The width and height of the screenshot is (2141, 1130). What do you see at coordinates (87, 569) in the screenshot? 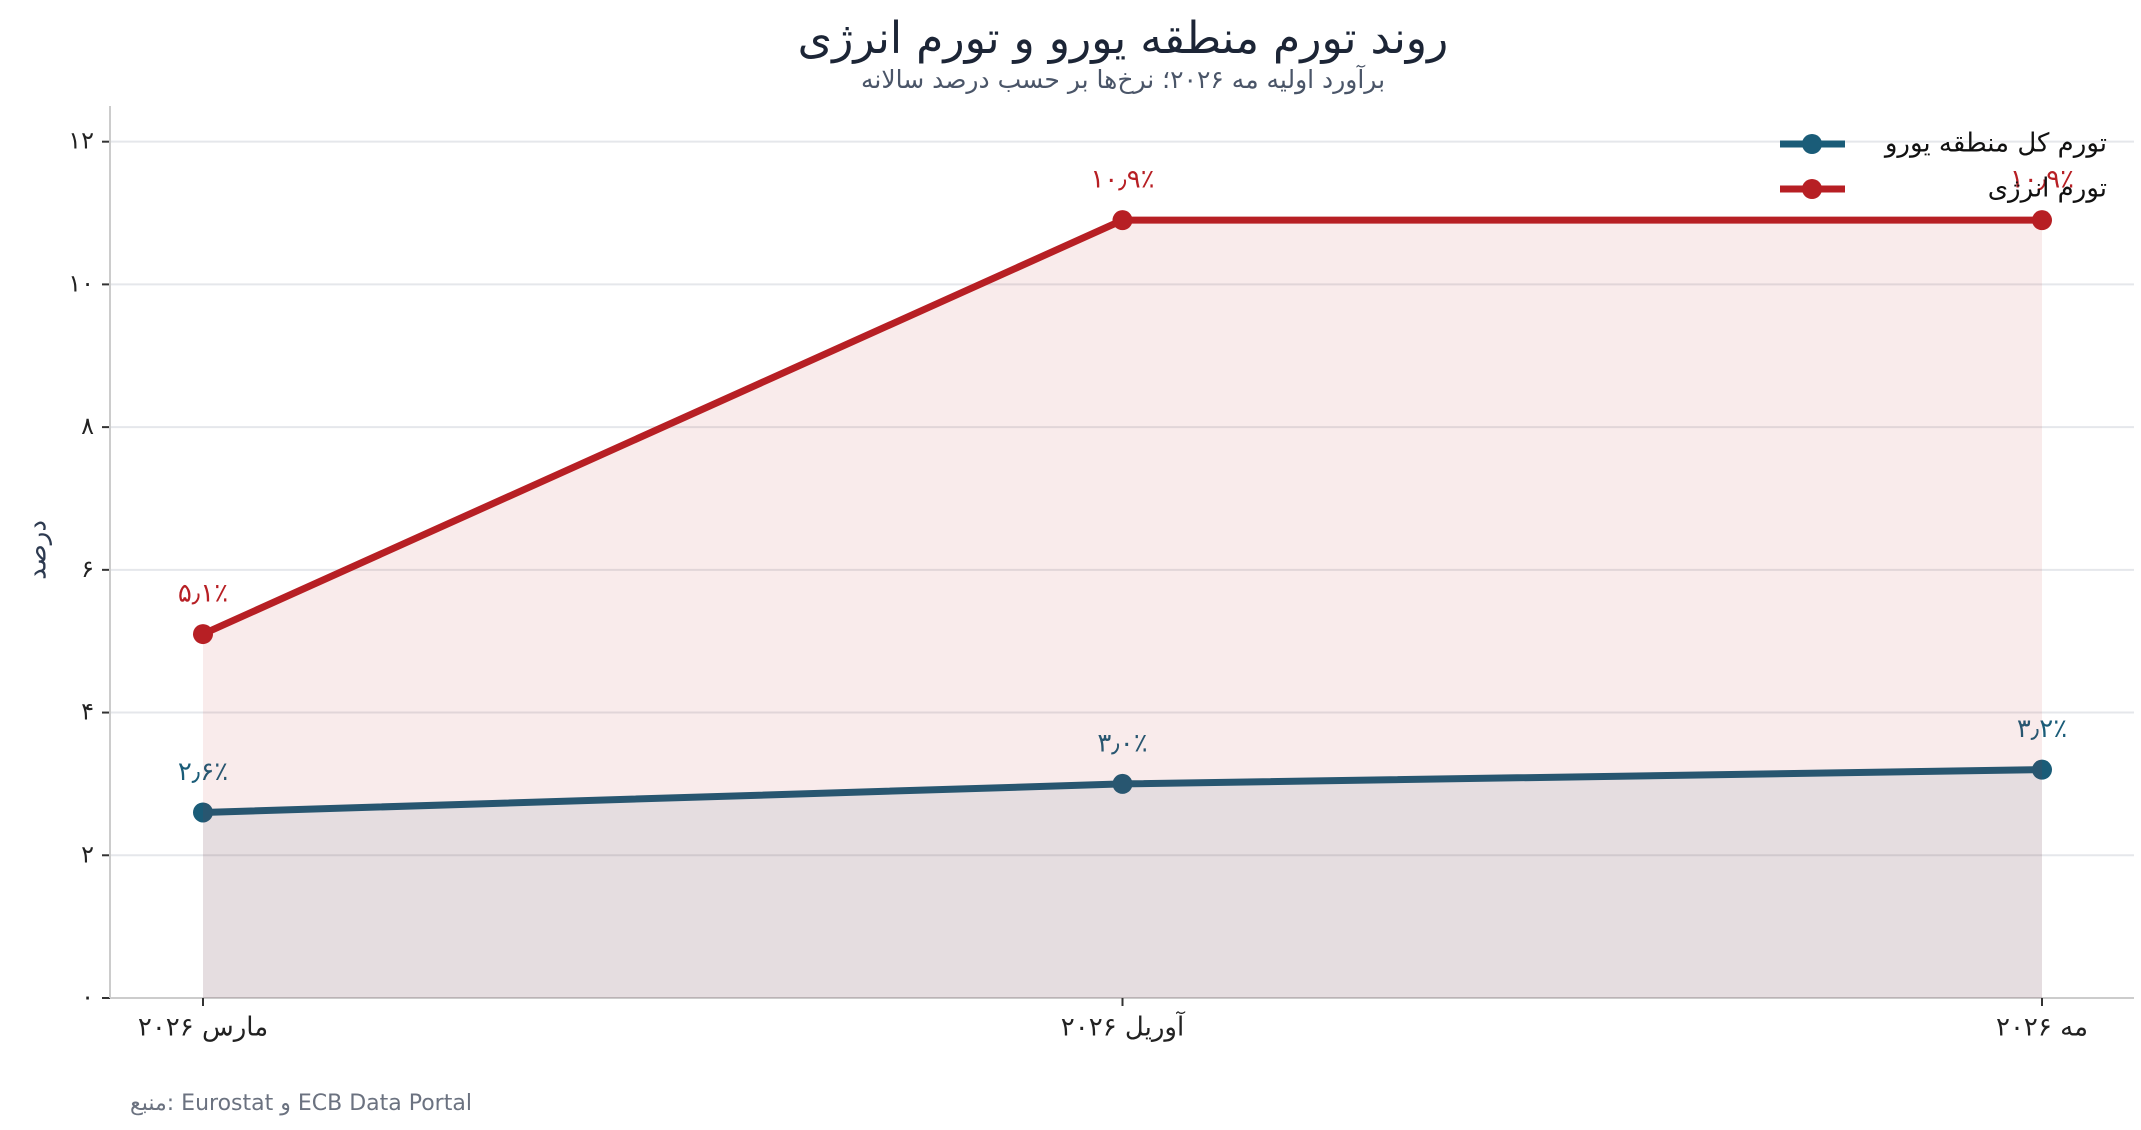
I see `y-tick-label: ۶` at bounding box center [87, 569].